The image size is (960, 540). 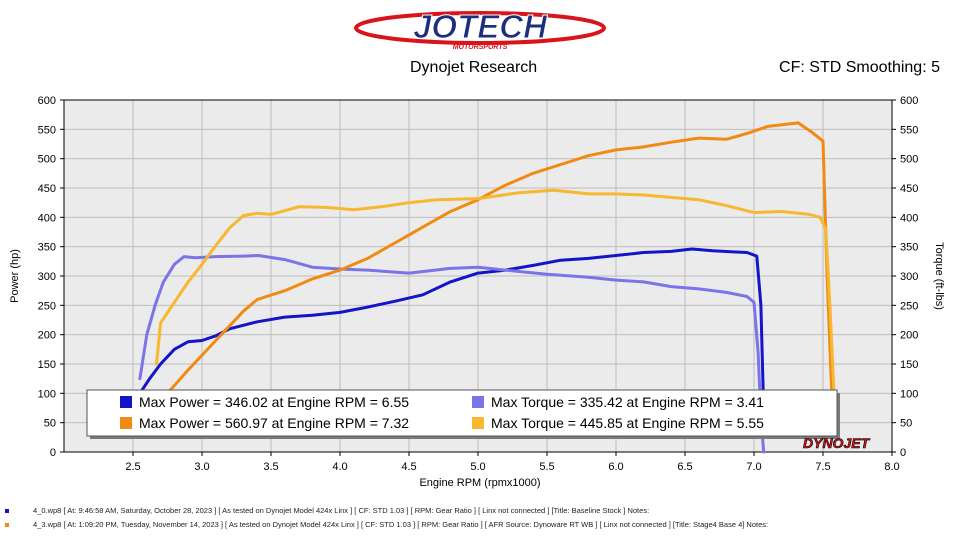 What do you see at coordinates (53, 453) in the screenshot?
I see `y-tick-label: 0` at bounding box center [53, 453].